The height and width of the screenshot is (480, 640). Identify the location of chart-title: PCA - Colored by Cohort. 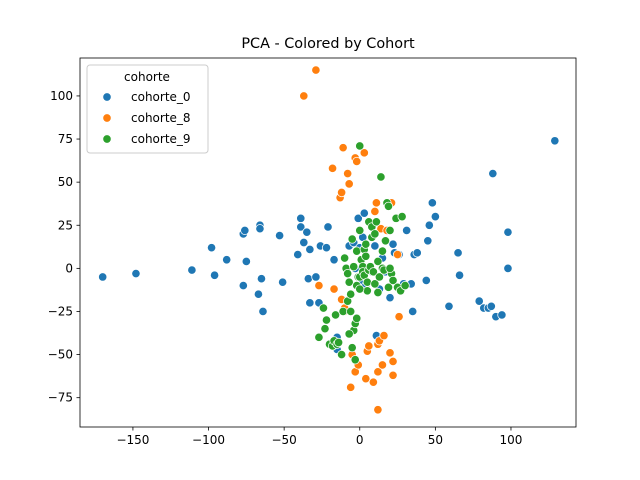
(328, 44).